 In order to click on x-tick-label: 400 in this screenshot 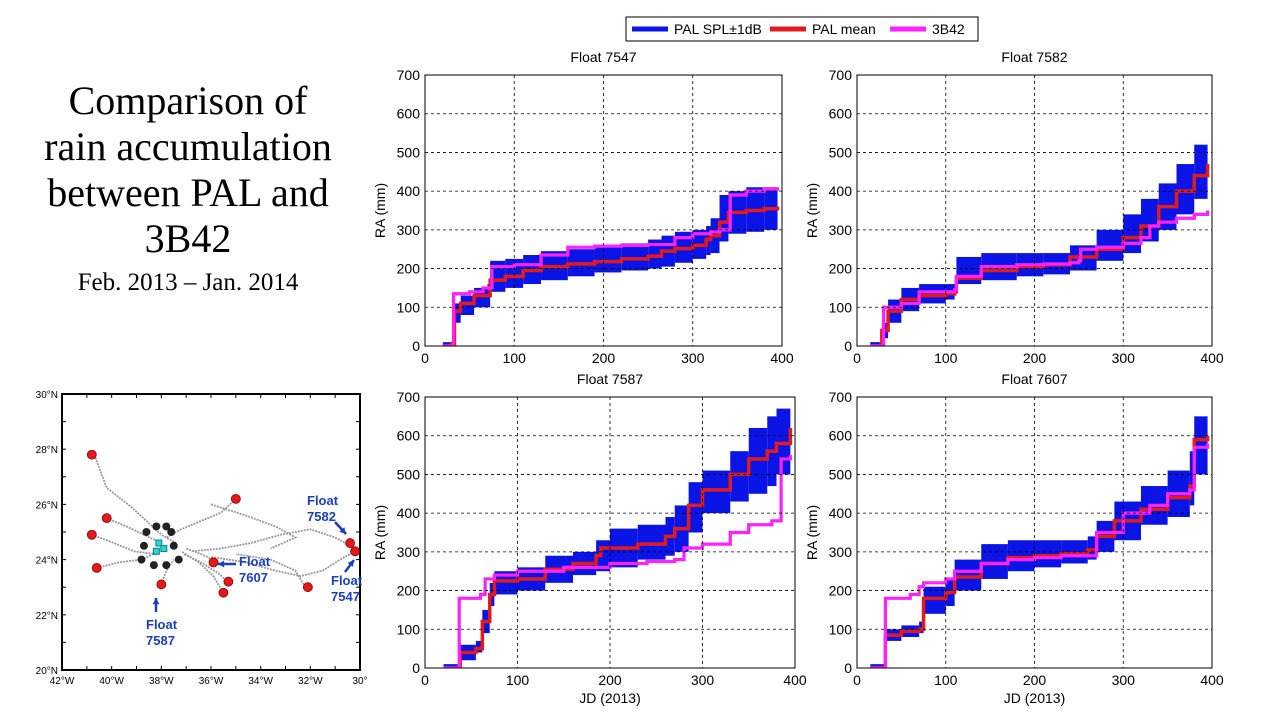, I will do `click(1212, 680)`.